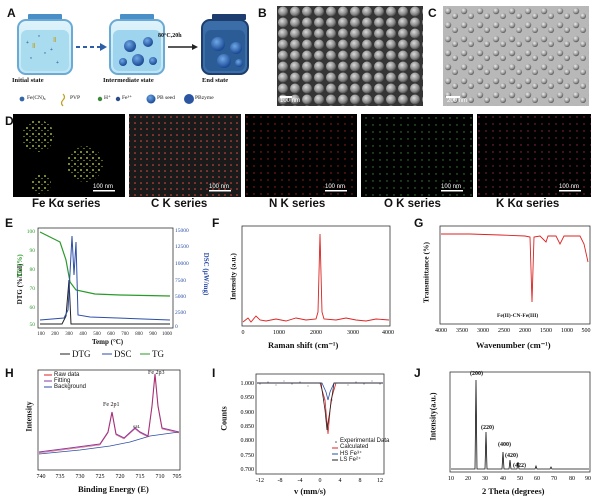 The height and width of the screenshot is (500, 595). Describe the element at coordinates (69, 334) in the screenshot. I see `svg-text: 300` at that location.